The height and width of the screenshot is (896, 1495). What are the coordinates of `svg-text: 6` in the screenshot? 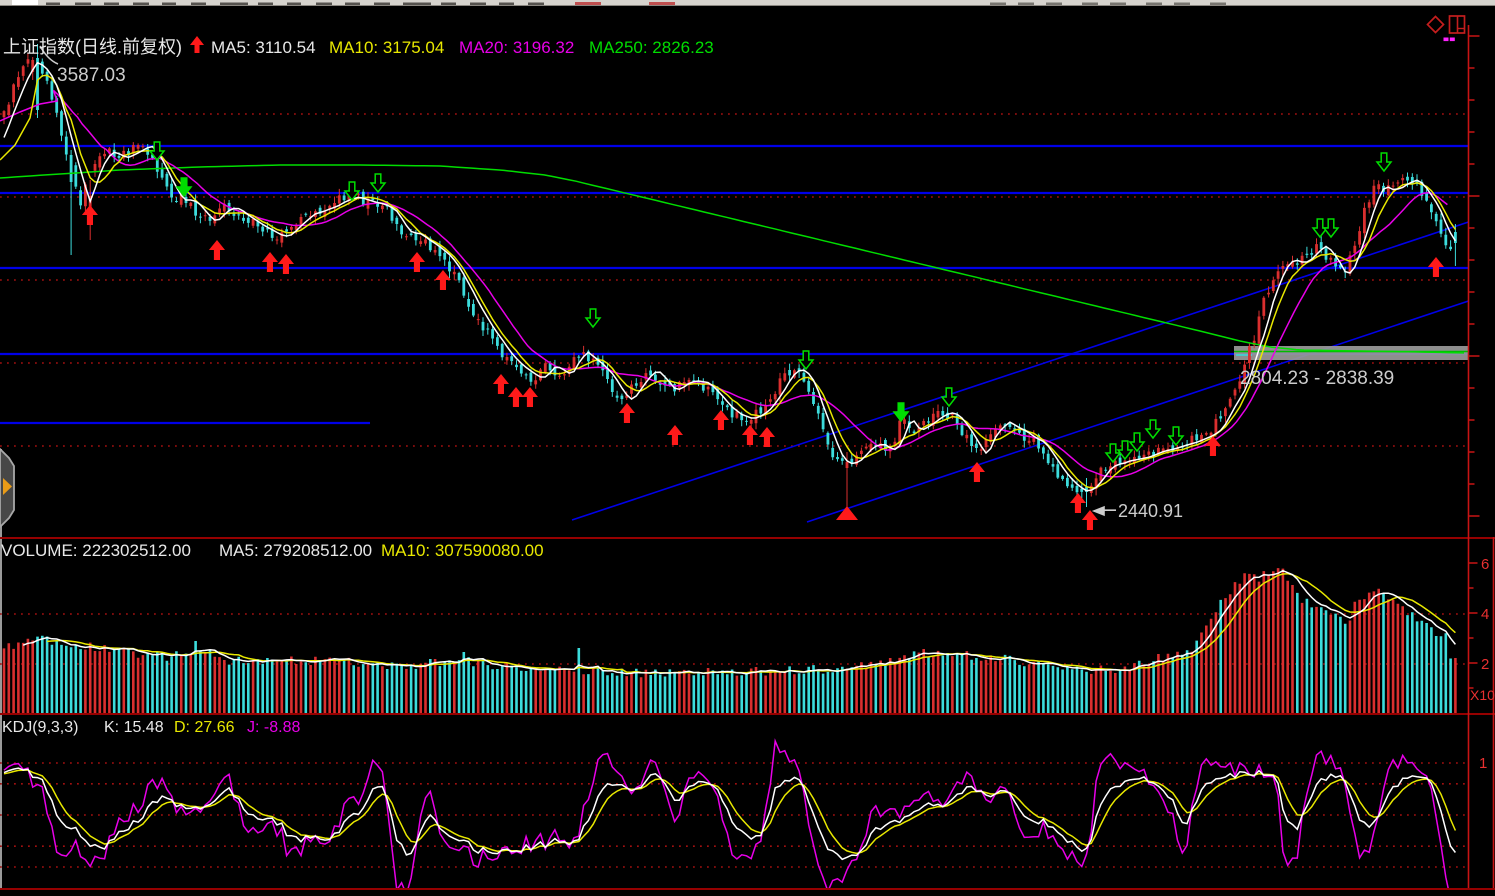 It's located at (1485, 564).